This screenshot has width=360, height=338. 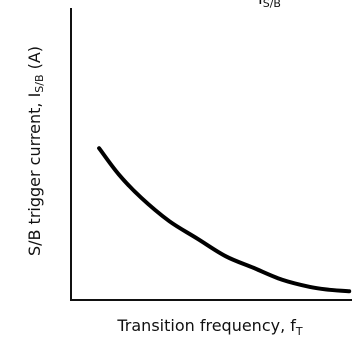 What do you see at coordinates (299, 331) in the screenshot?
I see `x-axis-label-subscript: T` at bounding box center [299, 331].